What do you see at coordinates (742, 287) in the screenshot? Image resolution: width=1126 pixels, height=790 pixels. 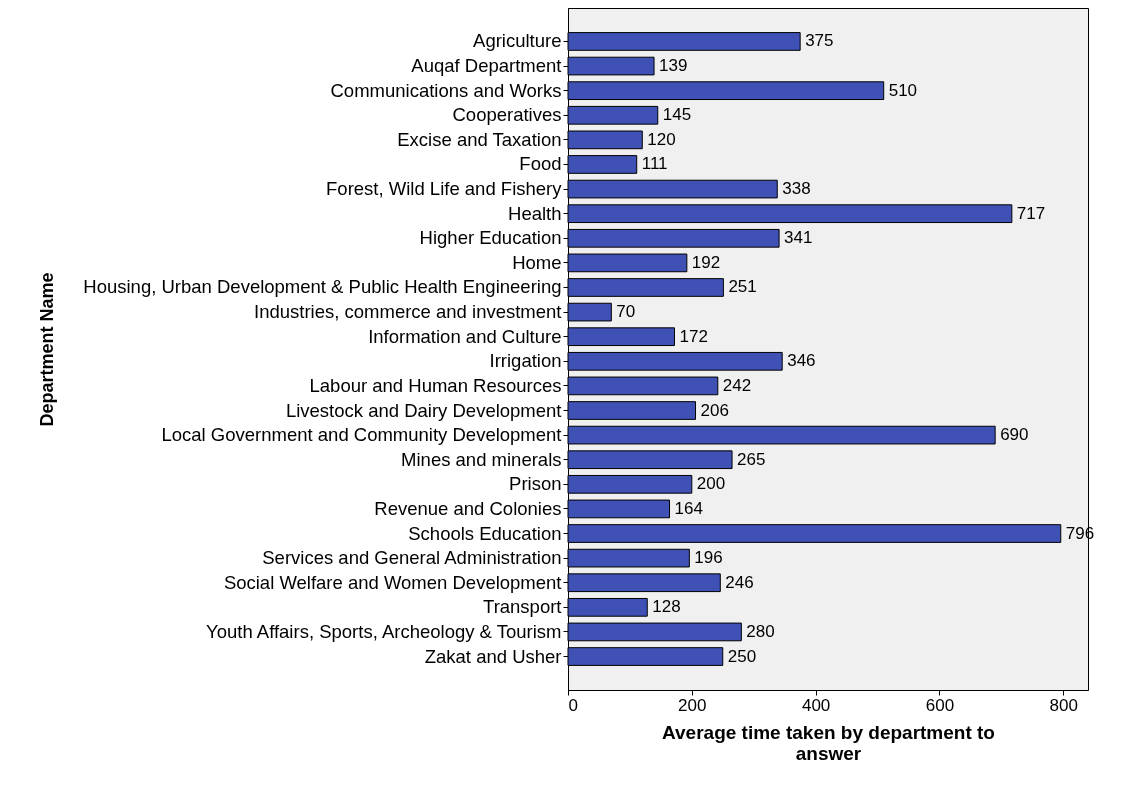 I see `data-label: 251` at bounding box center [742, 287].